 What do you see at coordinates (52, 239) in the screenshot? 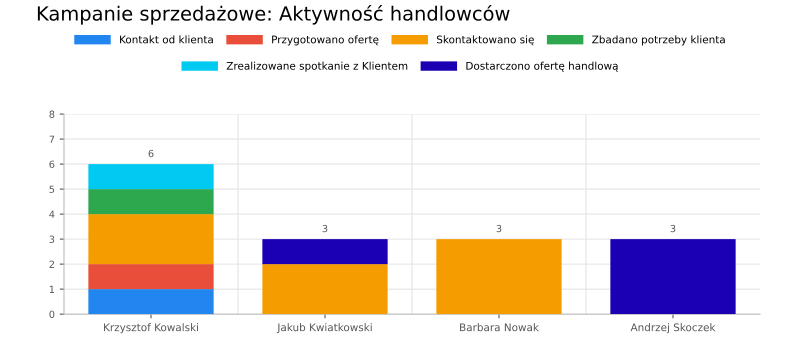
I see `y-tick-label: 3` at bounding box center [52, 239].